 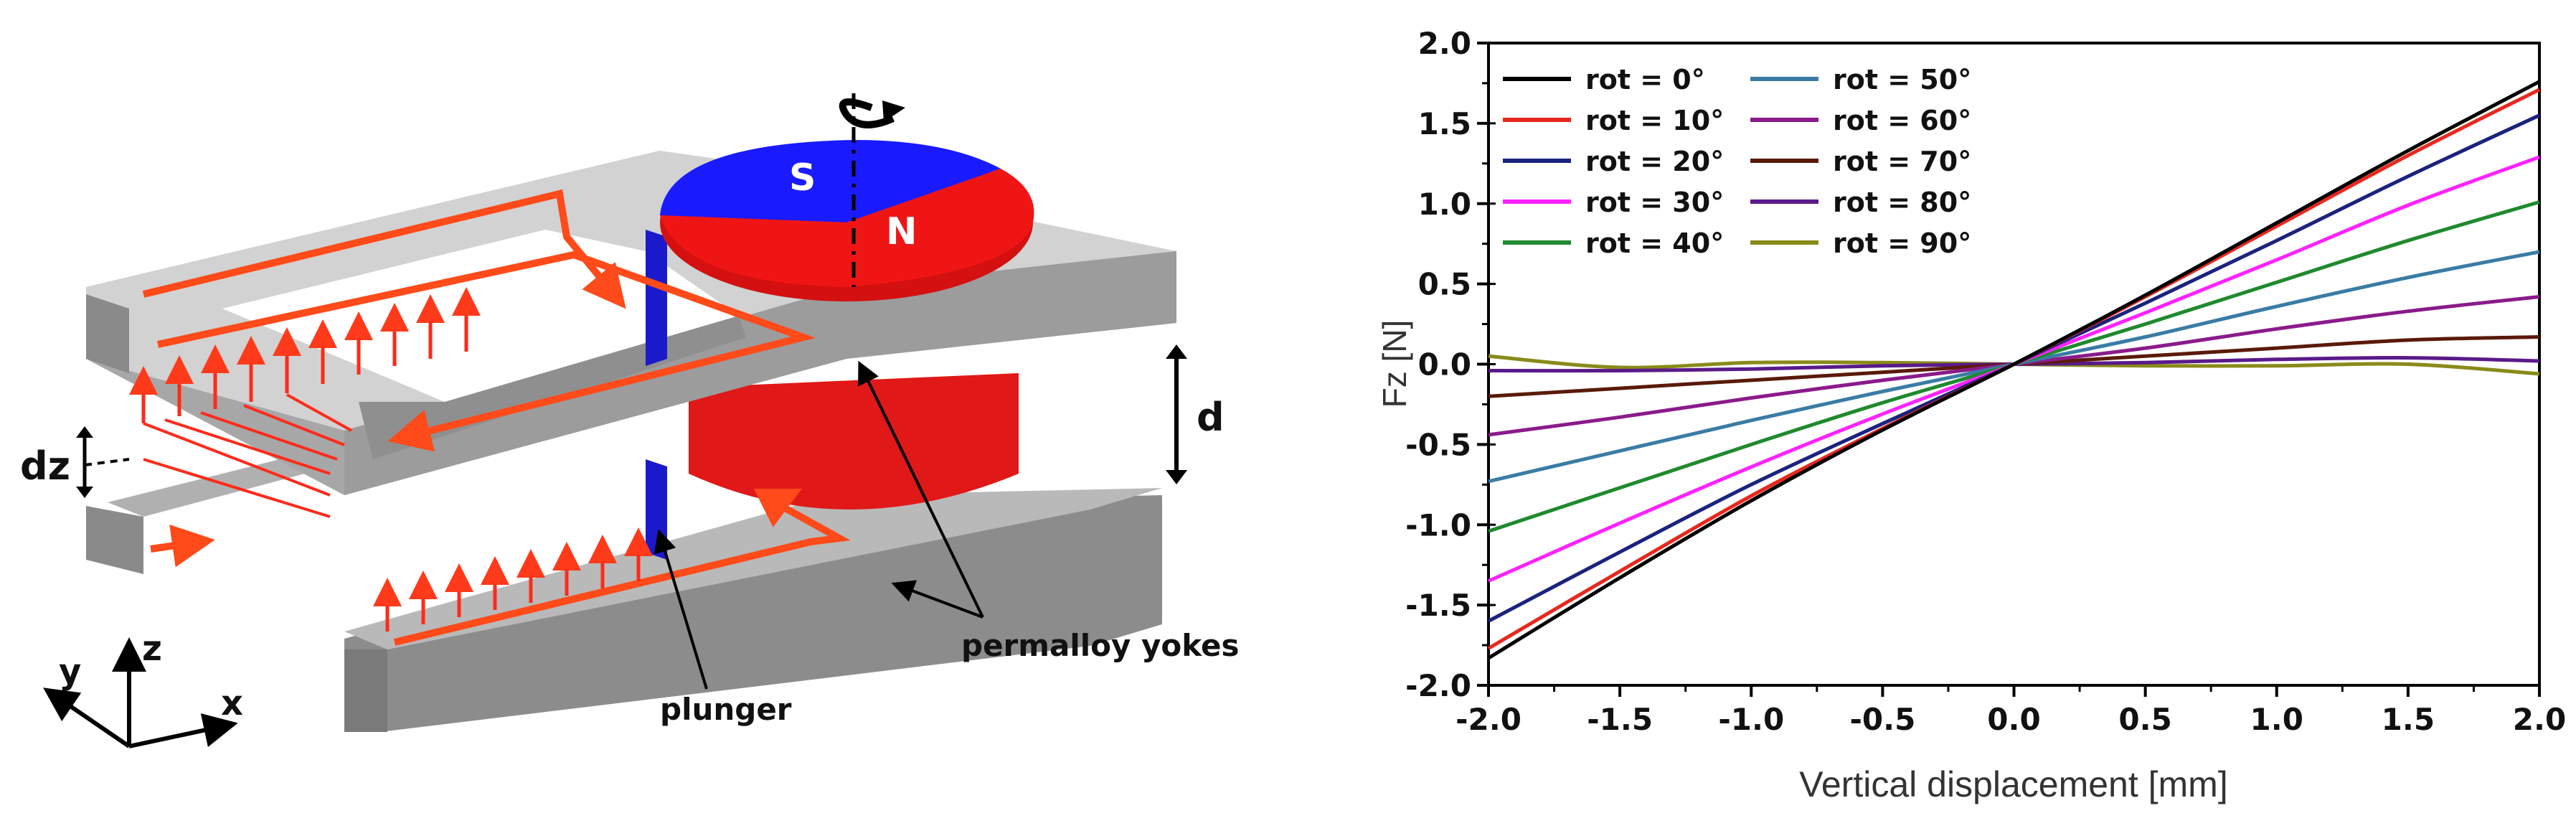 I want to click on legend-label: rot = 70°, so click(x=1902, y=161).